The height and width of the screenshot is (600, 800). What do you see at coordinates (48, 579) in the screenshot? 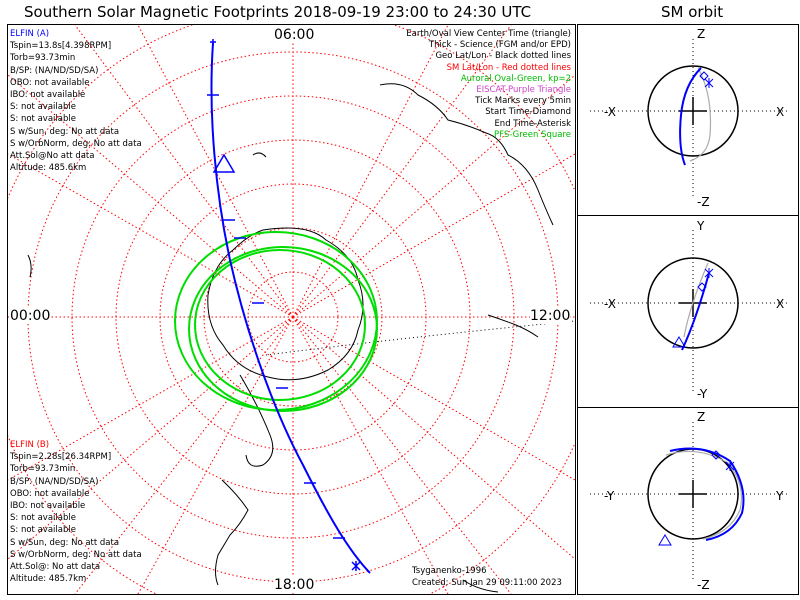
I see `elfin-b-line: Altitude: 485.7km` at bounding box center [48, 579].